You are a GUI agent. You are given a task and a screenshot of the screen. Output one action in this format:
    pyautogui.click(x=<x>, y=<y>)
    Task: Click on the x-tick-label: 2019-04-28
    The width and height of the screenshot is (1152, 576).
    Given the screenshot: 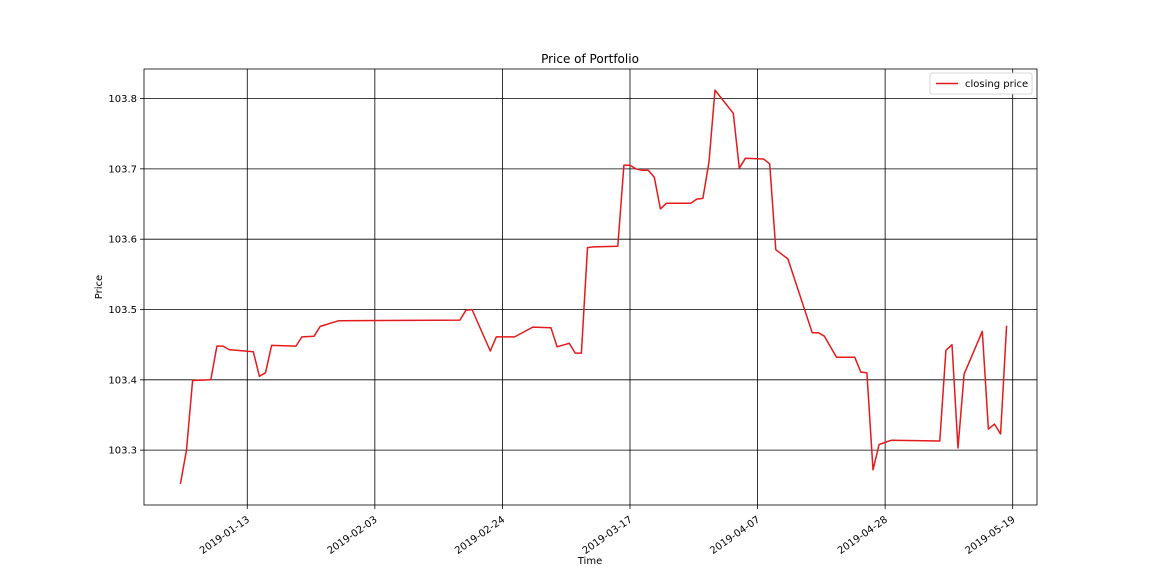 What is the action you would take?
    pyautogui.click(x=863, y=535)
    